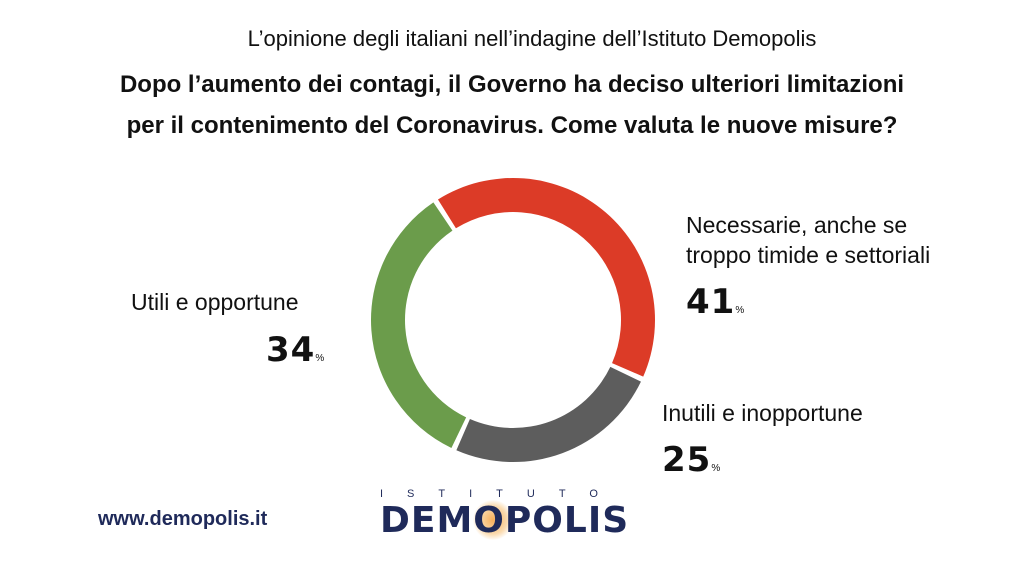 Image resolution: width=1024 pixels, height=576 pixels. Describe the element at coordinates (183, 519) in the screenshot. I see `website-link: www.demopolis.it` at that location.